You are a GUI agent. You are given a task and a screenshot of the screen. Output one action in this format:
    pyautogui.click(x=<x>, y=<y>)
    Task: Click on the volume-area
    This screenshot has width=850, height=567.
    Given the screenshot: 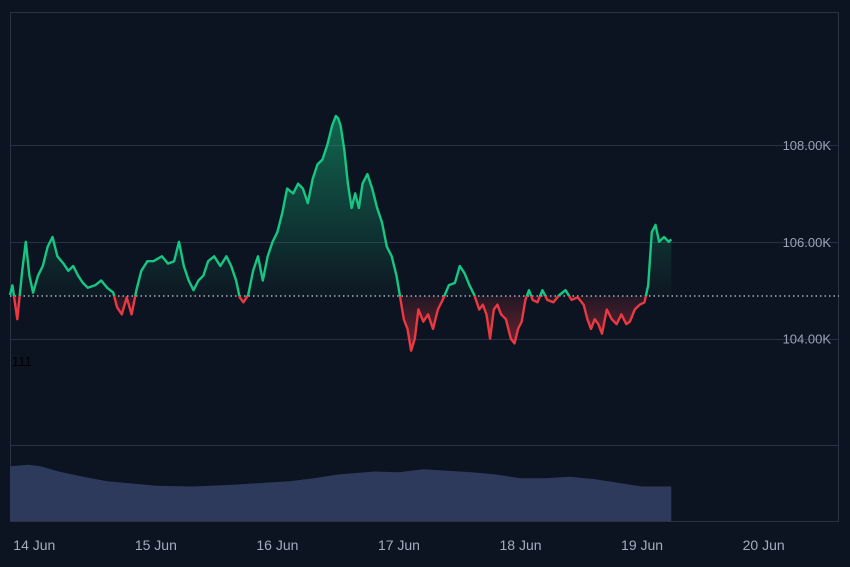 What is the action you would take?
    pyautogui.click(x=341, y=492)
    